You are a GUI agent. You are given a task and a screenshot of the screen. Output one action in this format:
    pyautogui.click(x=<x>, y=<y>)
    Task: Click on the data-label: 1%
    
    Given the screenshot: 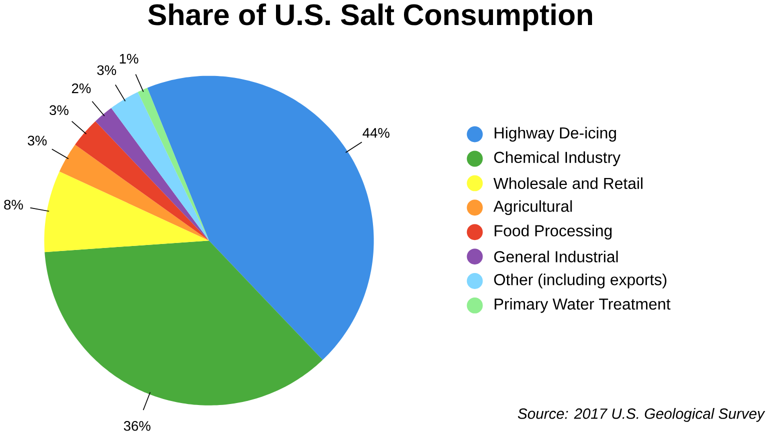 What is the action you would take?
    pyautogui.click(x=129, y=59)
    